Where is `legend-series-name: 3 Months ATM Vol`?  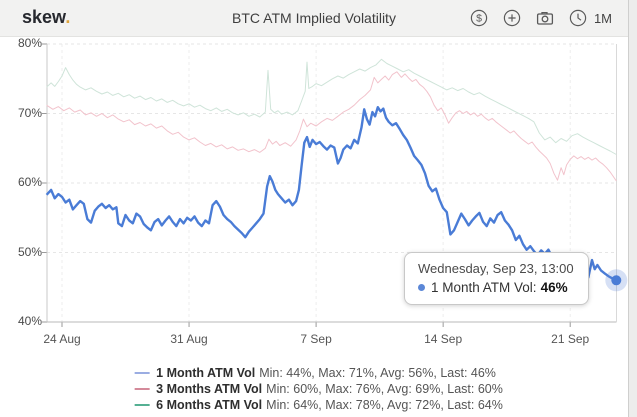
legend-series-name: 3 Months ATM Vol is located at coordinates (209, 389).